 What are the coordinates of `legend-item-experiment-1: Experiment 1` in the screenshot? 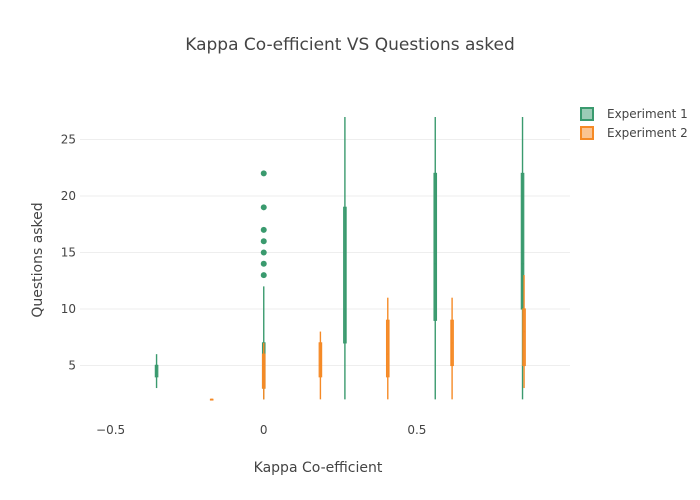 It's located at (634, 114).